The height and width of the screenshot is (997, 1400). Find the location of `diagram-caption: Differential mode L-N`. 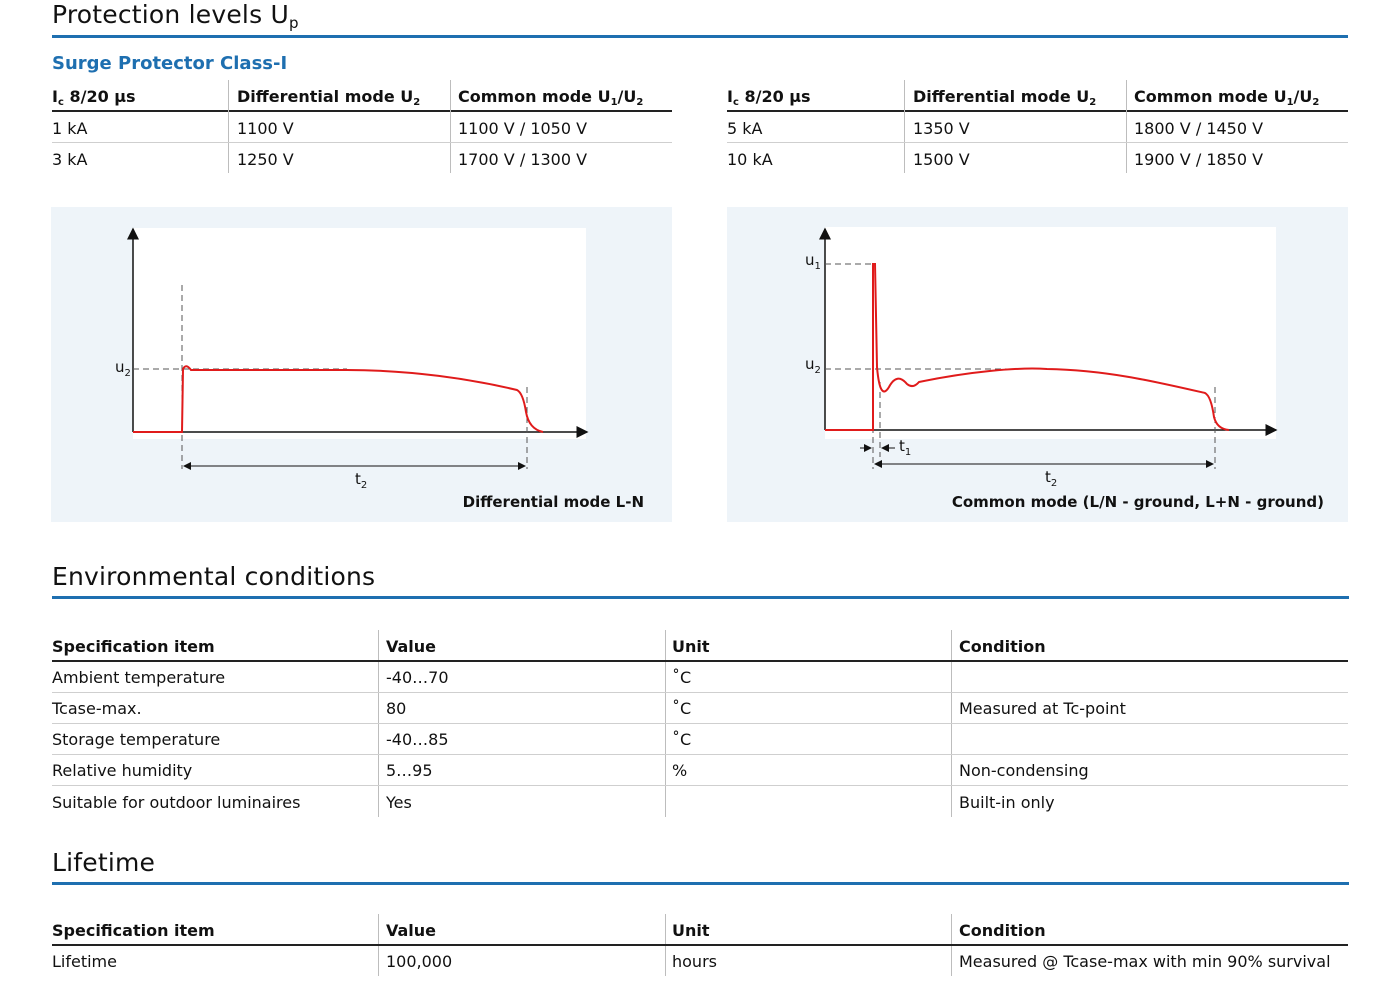

diagram-caption: Differential mode L-N is located at coordinates (553, 502).